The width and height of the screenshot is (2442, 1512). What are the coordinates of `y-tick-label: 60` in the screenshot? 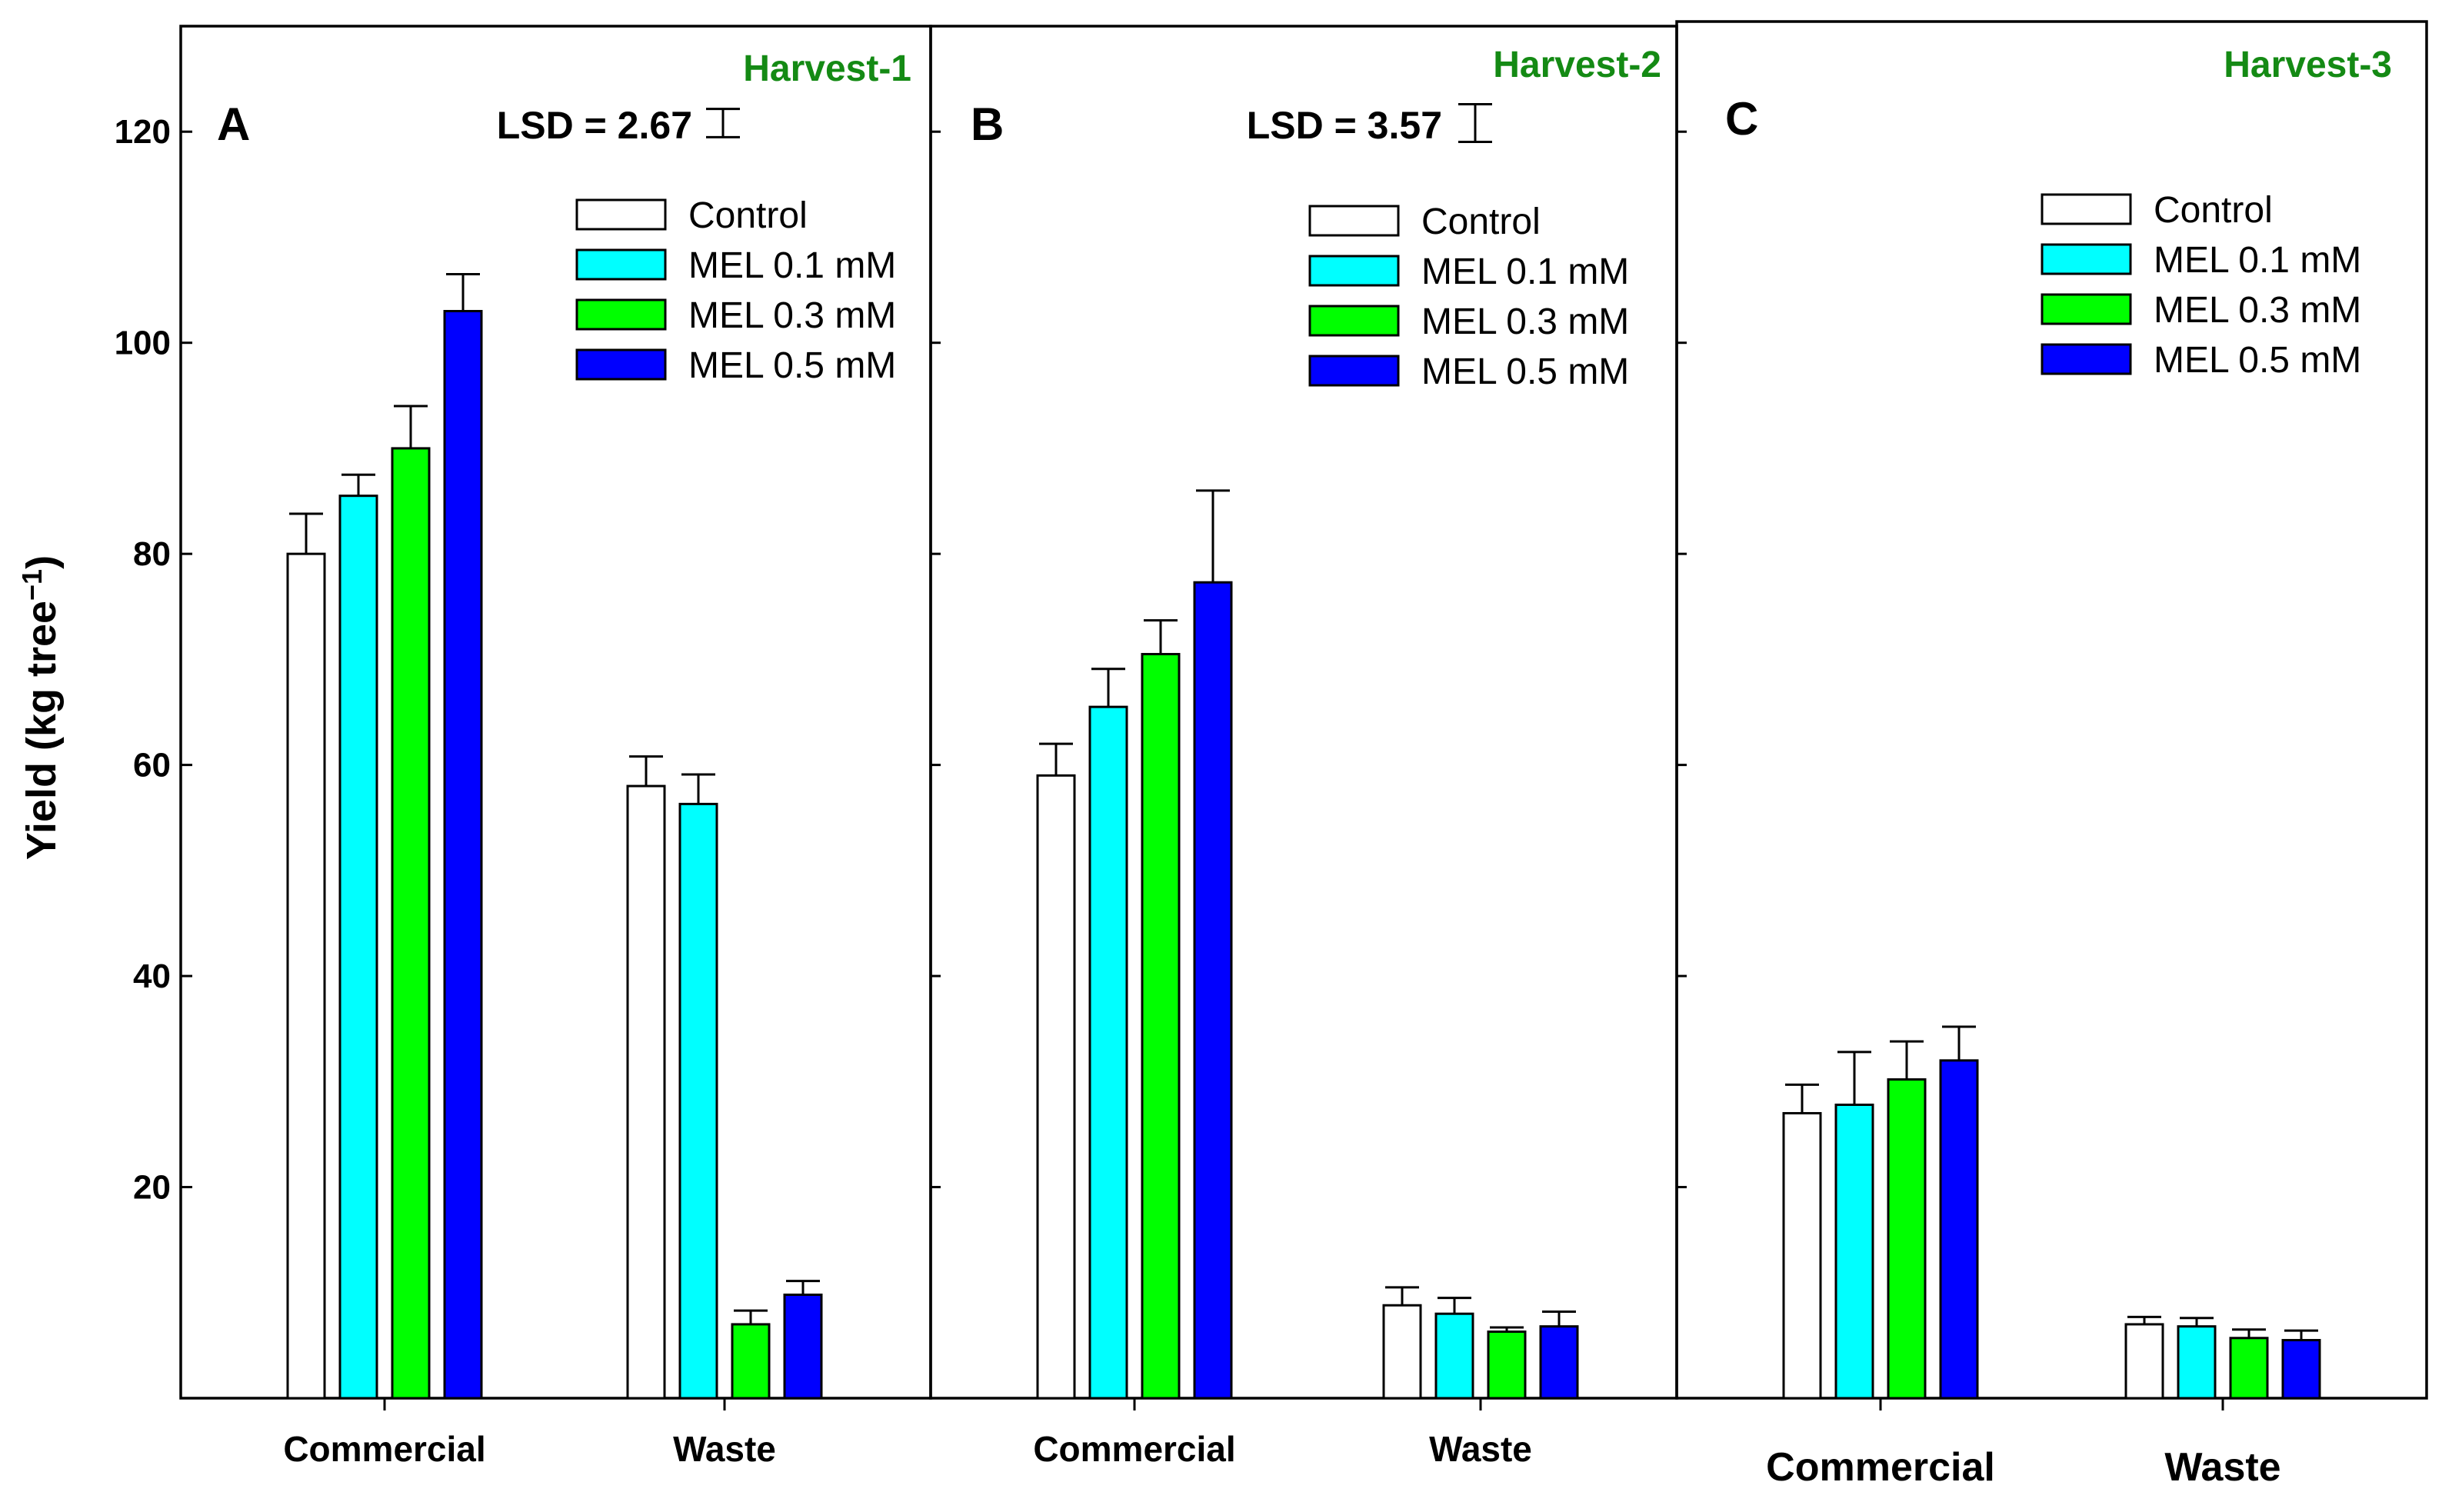 It's located at (152, 765).